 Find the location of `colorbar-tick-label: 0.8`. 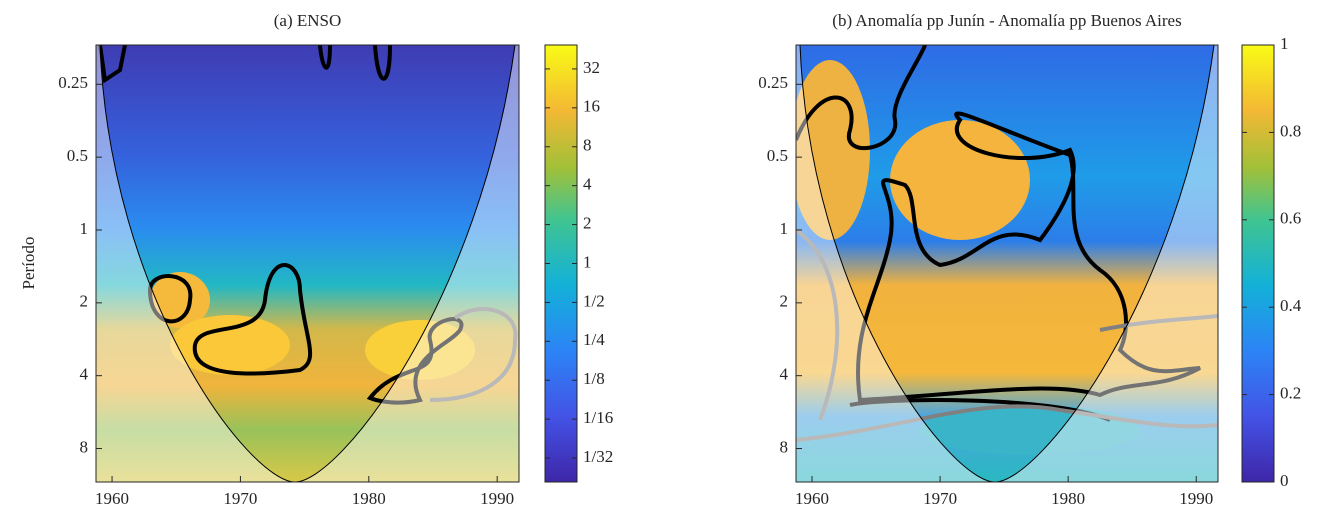

colorbar-tick-label: 0.8 is located at coordinates (1290, 130).